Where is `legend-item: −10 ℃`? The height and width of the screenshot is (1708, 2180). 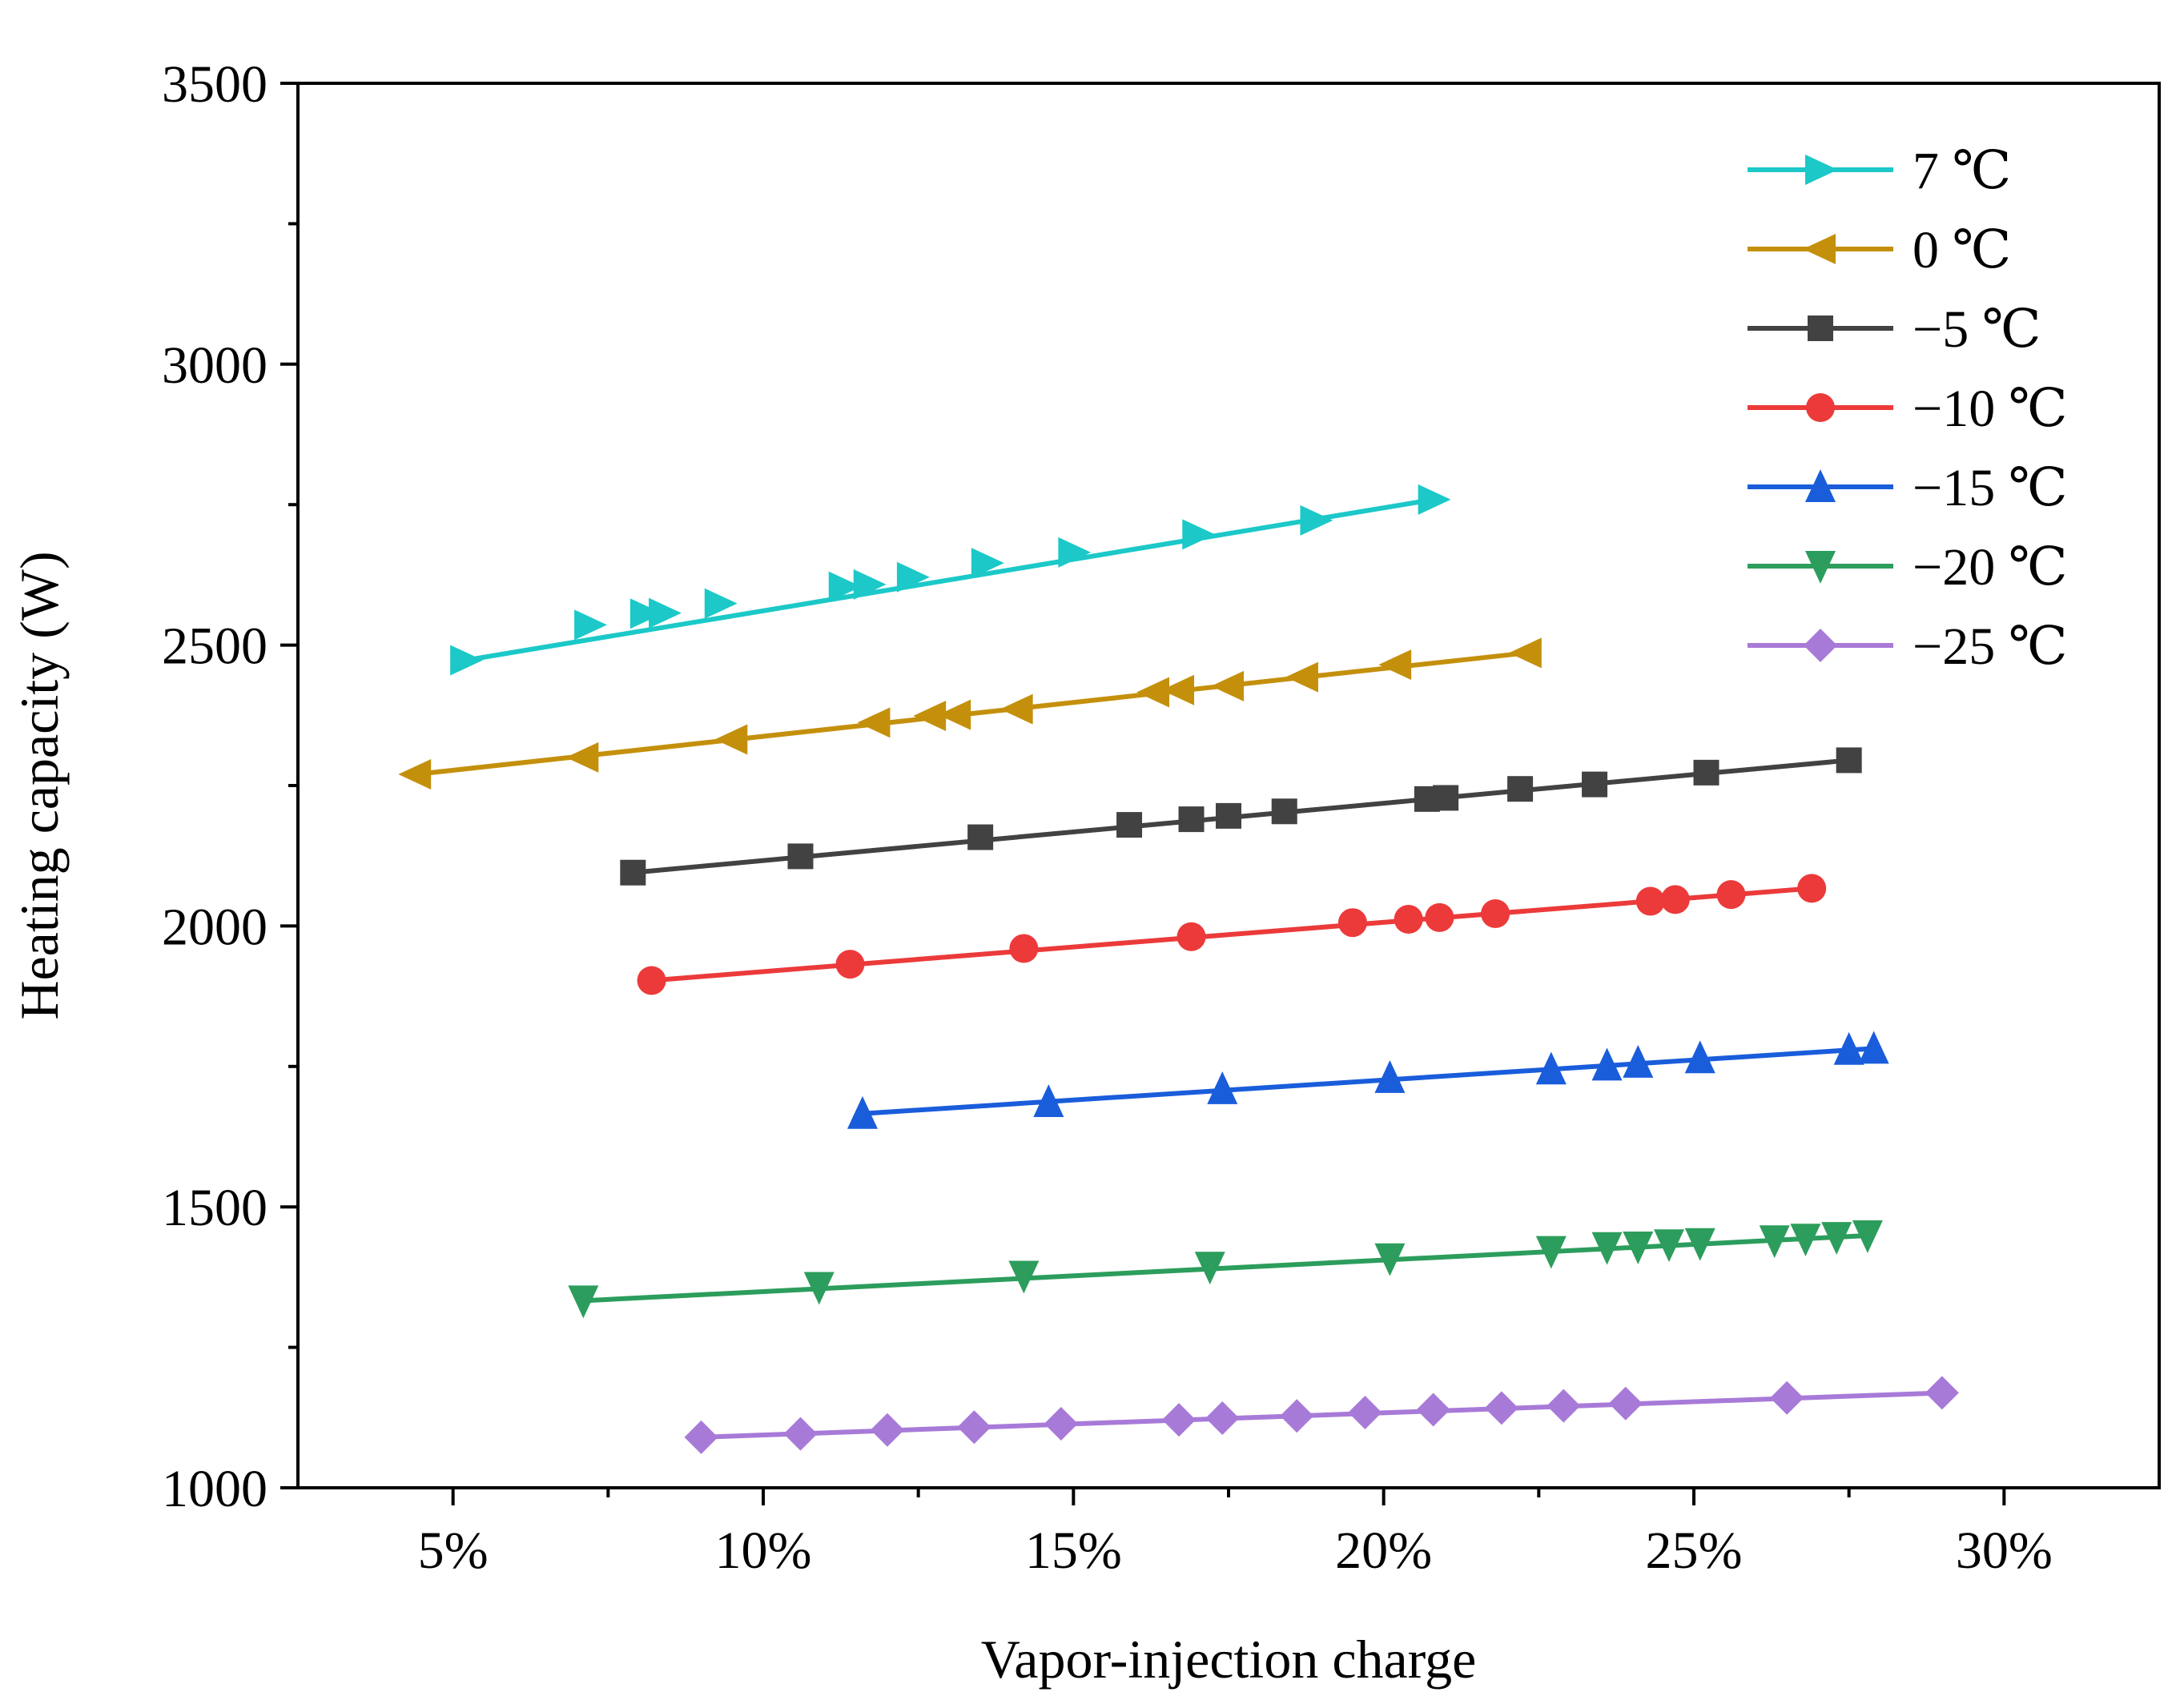
legend-item: −10 ℃ is located at coordinates (1908, 409).